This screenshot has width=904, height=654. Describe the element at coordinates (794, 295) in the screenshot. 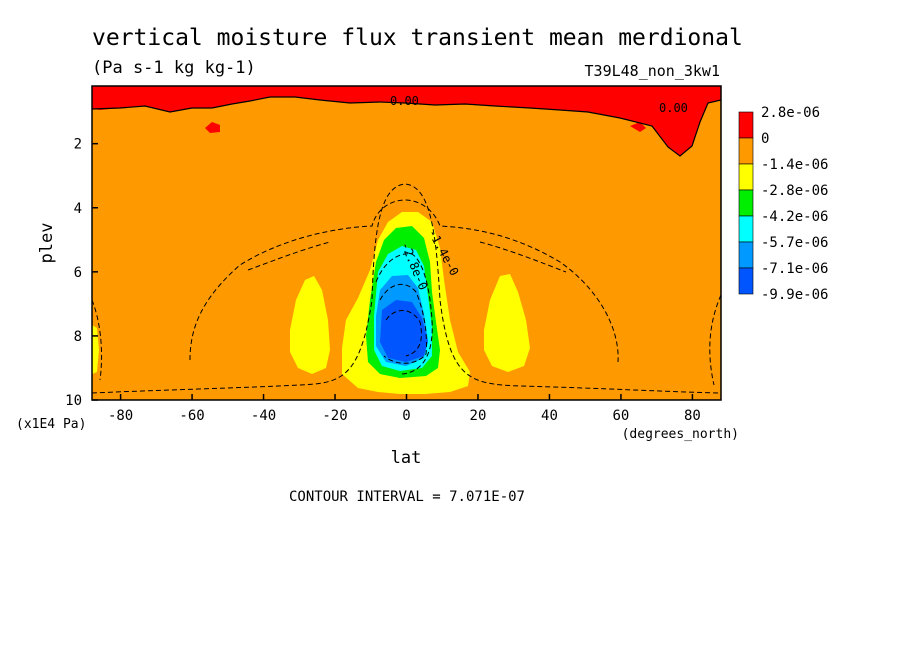

I see `colorbar-label: -9.9e-06` at that location.